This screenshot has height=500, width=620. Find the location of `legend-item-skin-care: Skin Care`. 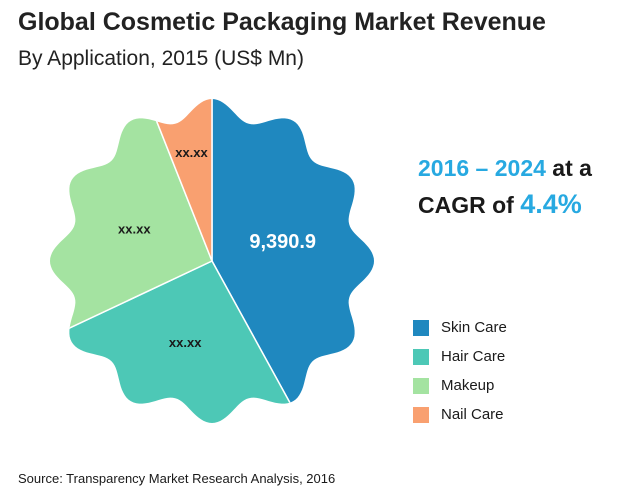

legend-item-skin-care: Skin Care is located at coordinates (460, 327).